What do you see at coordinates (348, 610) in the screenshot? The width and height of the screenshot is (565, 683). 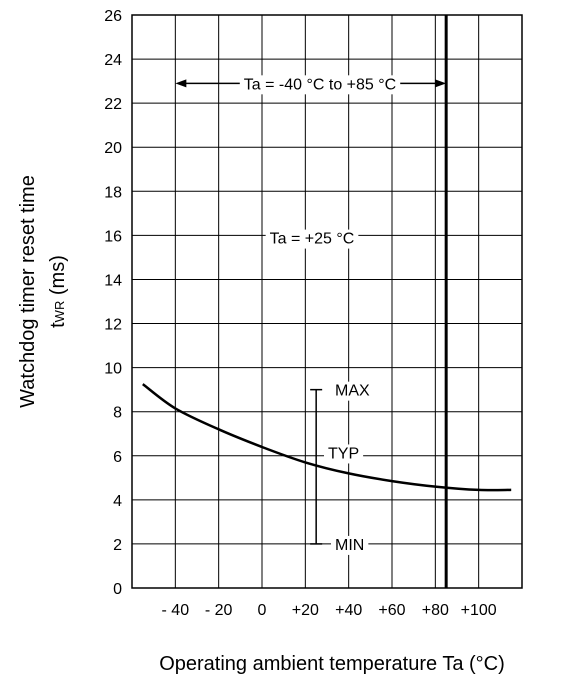 I see `x-tick-label: +40` at bounding box center [348, 610].